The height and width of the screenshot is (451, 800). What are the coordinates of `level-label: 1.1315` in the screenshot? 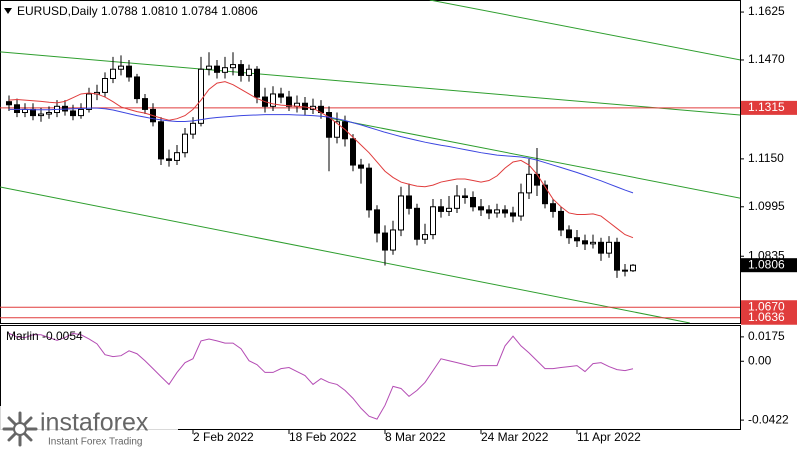 It's located at (766, 107).